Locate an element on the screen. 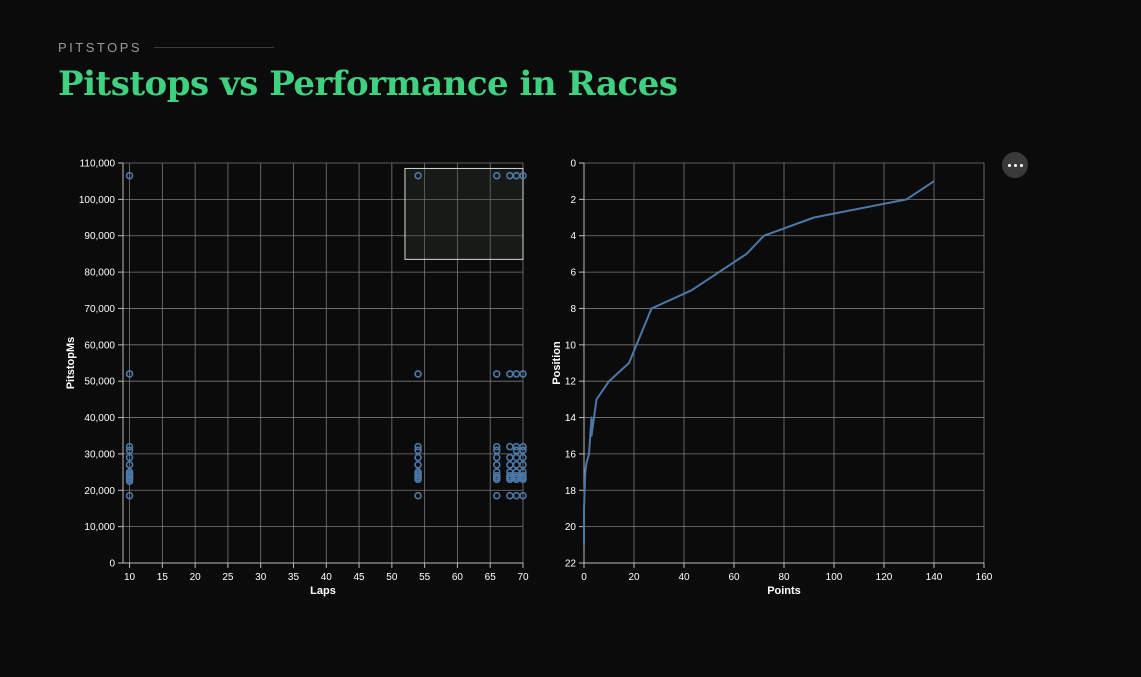  y-tick-label: 30,000 is located at coordinates (99, 454).